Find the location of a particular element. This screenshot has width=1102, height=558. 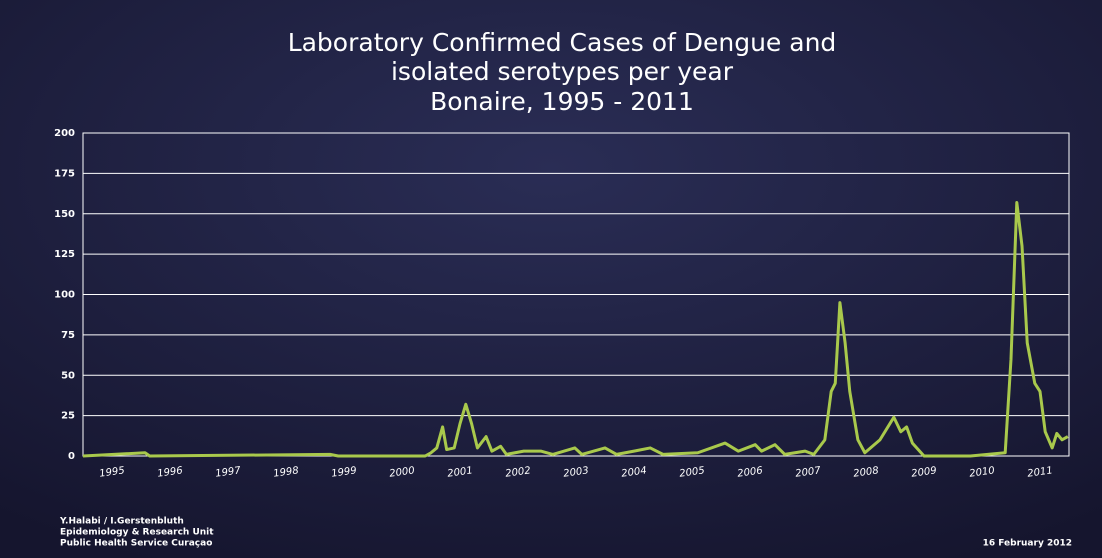

footer: Epidemiology & Research Unit is located at coordinates (137, 533).